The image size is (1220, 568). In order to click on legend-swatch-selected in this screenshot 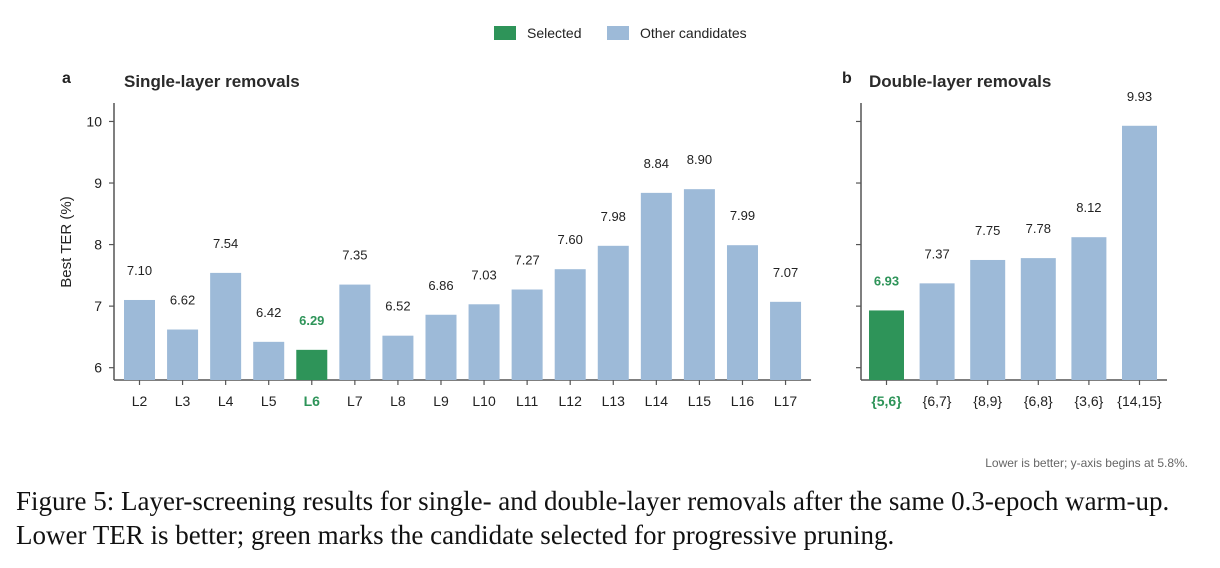, I will do `click(505, 33)`.